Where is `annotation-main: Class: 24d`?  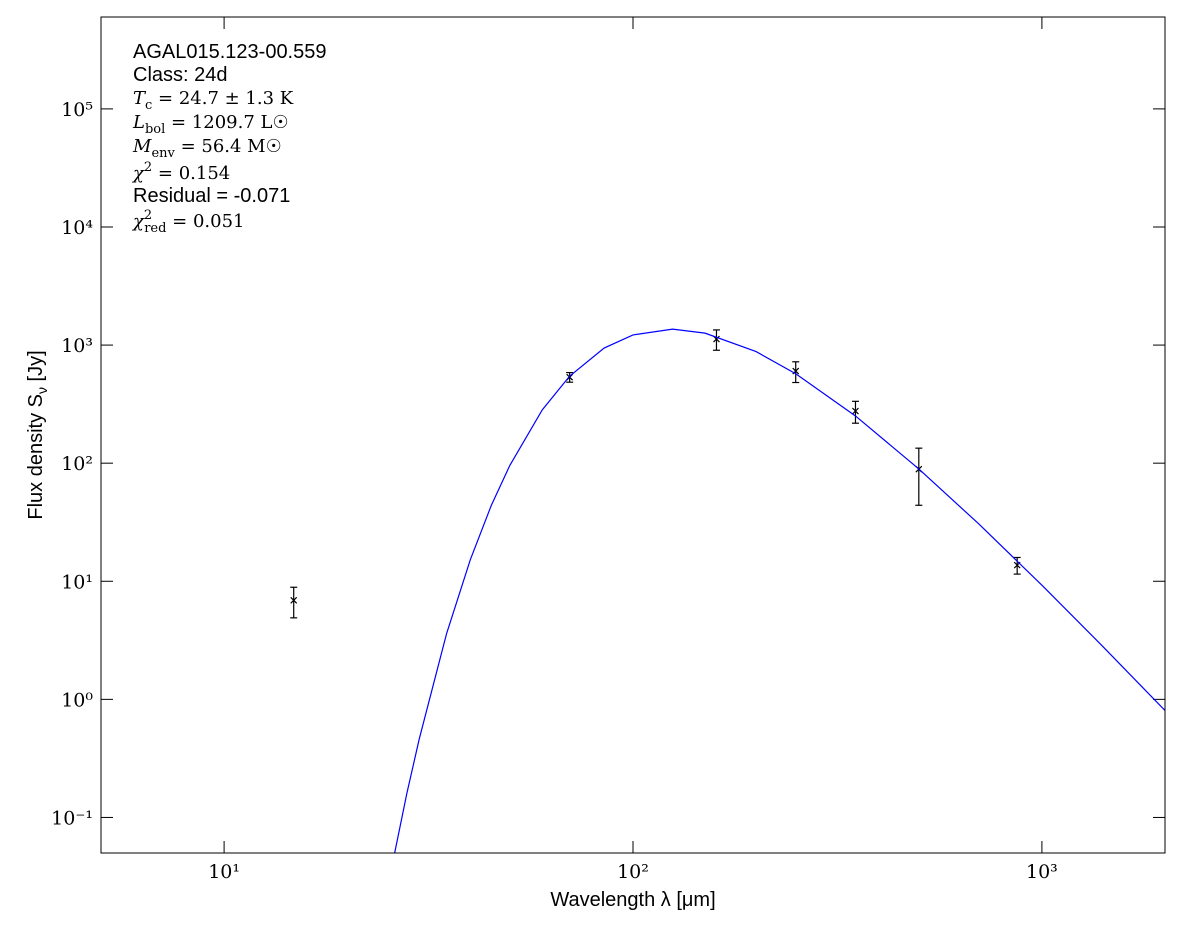
annotation-main: Class: 24d is located at coordinates (180, 75).